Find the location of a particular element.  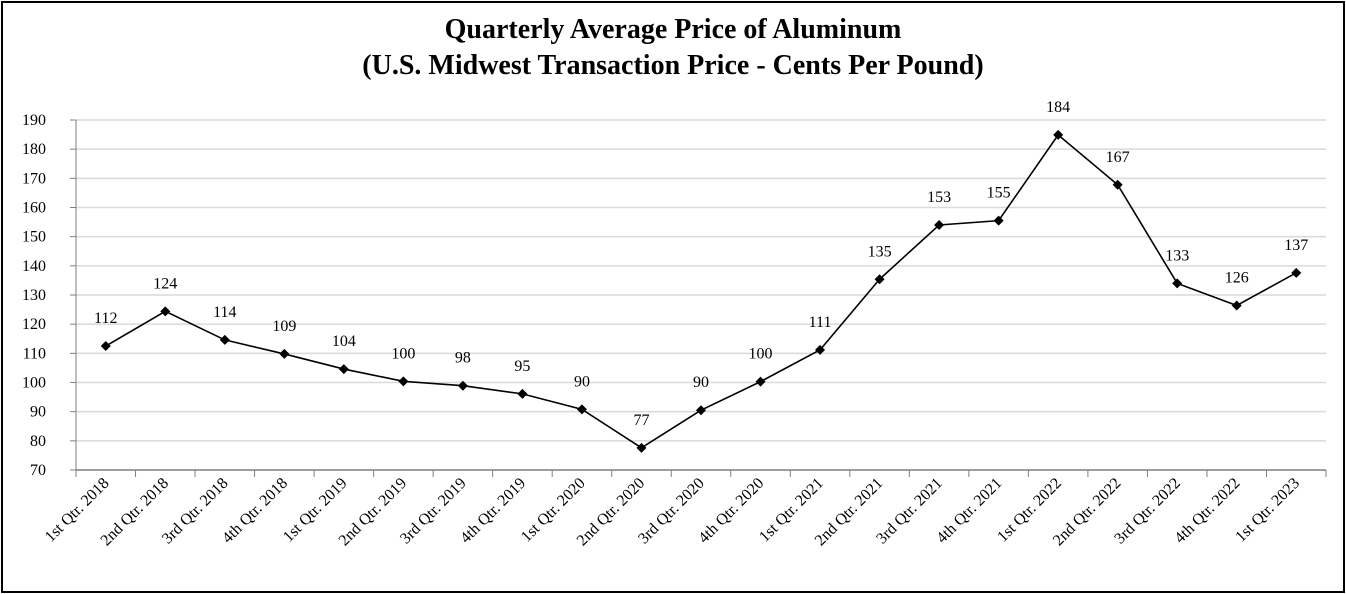

data-label: 155 is located at coordinates (999, 193).